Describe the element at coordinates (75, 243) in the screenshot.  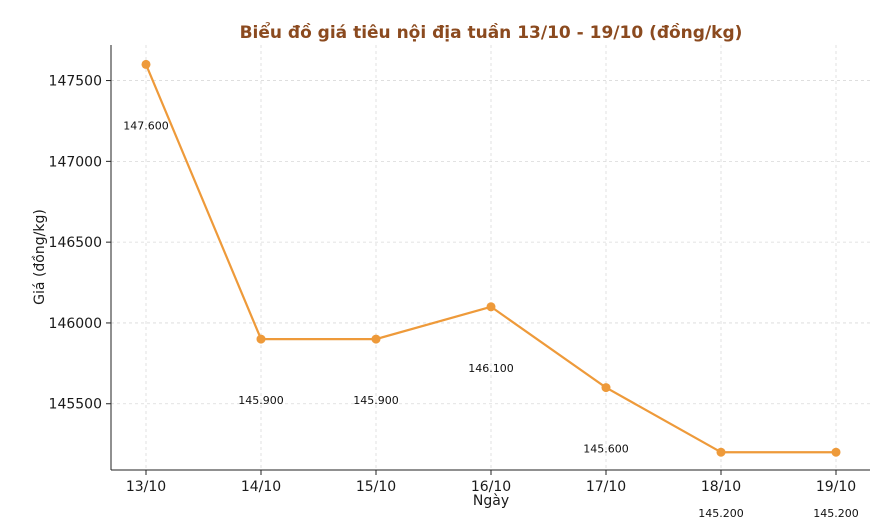
I see `y-tick-label: 146500` at that location.